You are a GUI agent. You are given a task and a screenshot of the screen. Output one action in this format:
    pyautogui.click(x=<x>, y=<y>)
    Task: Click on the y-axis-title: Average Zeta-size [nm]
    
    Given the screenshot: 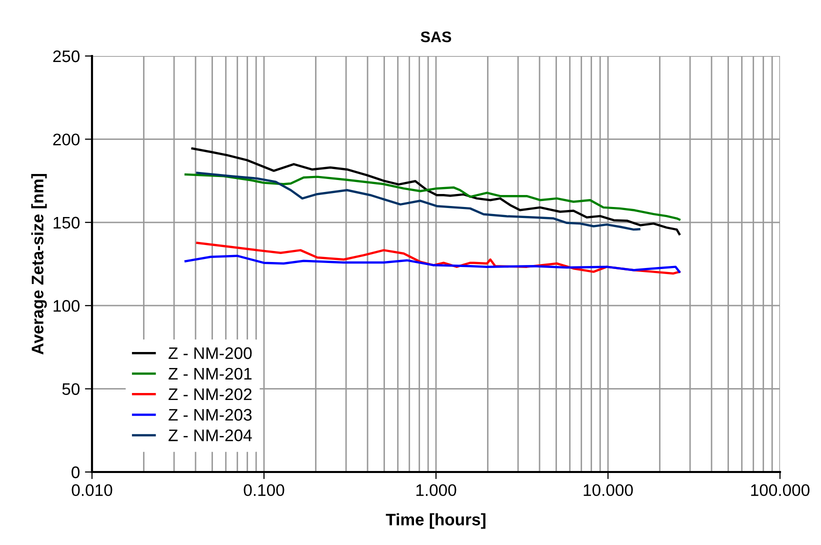 What is the action you would take?
    pyautogui.click(x=39, y=264)
    